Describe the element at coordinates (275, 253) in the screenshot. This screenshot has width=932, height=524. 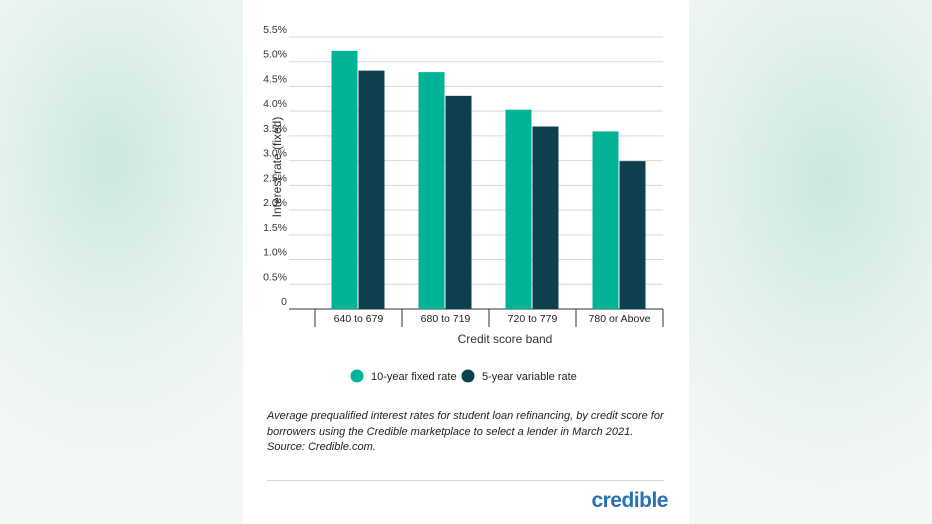
I see `y-tick-label: 1.0%` at that location.